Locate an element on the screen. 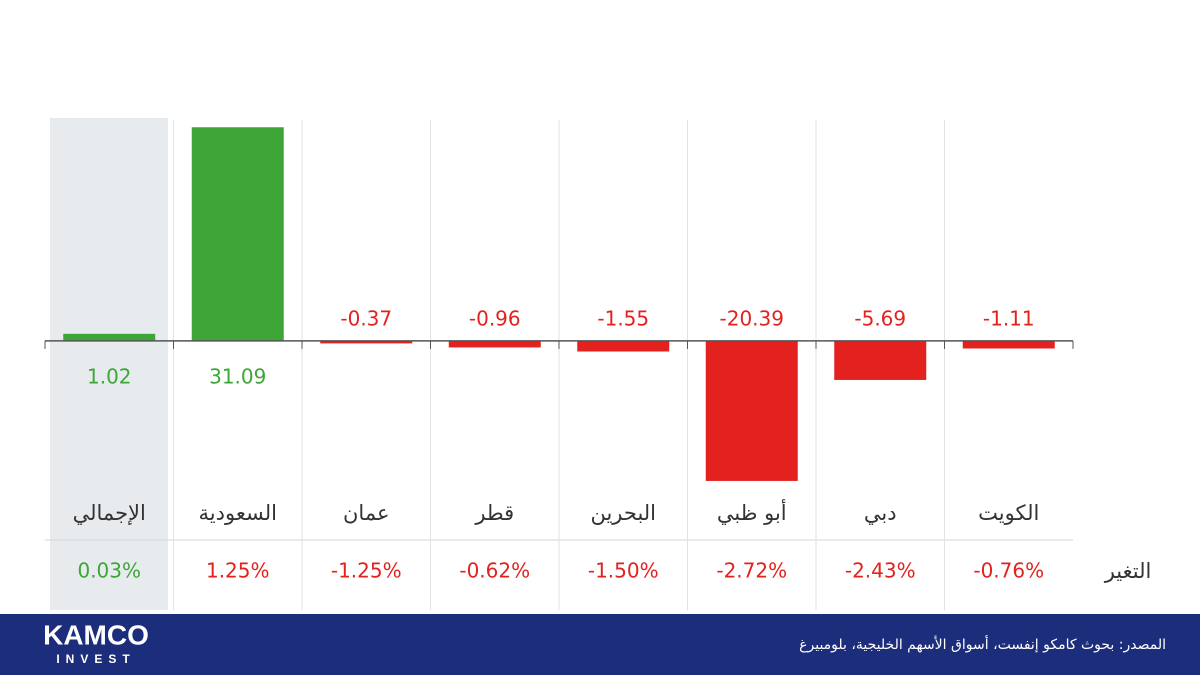 The image size is (1200, 675). value-label: 31.09 is located at coordinates (237, 376).